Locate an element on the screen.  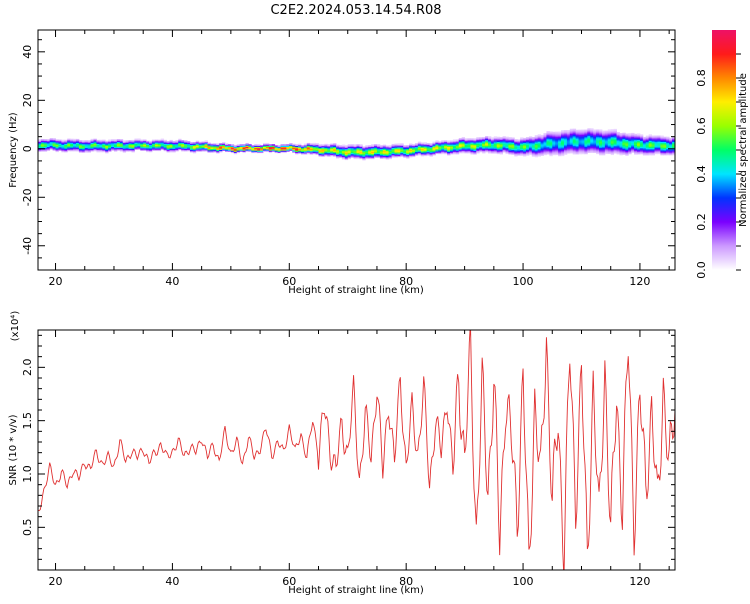
colorbar-tick-label: 0.2 is located at coordinates (701, 222).